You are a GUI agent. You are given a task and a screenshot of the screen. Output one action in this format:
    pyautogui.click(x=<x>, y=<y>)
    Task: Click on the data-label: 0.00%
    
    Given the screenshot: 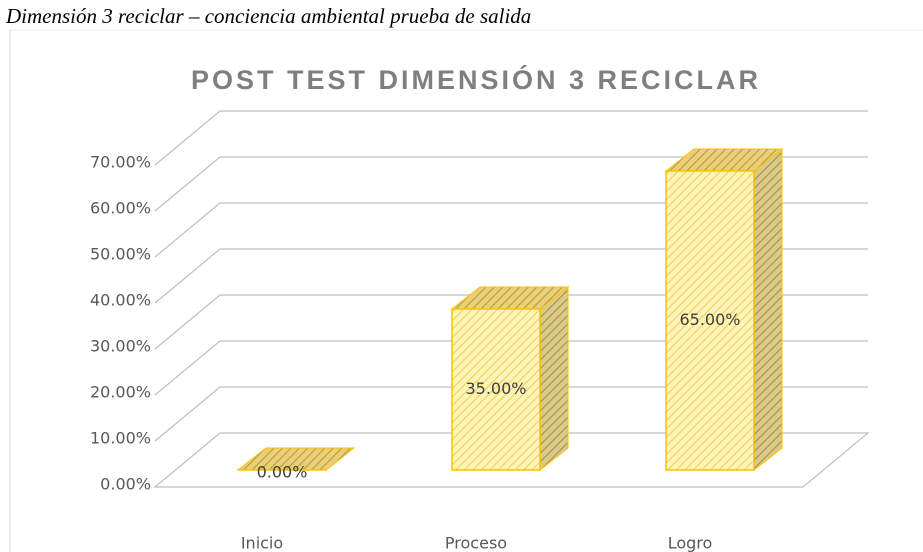 What is the action you would take?
    pyautogui.click(x=282, y=472)
    